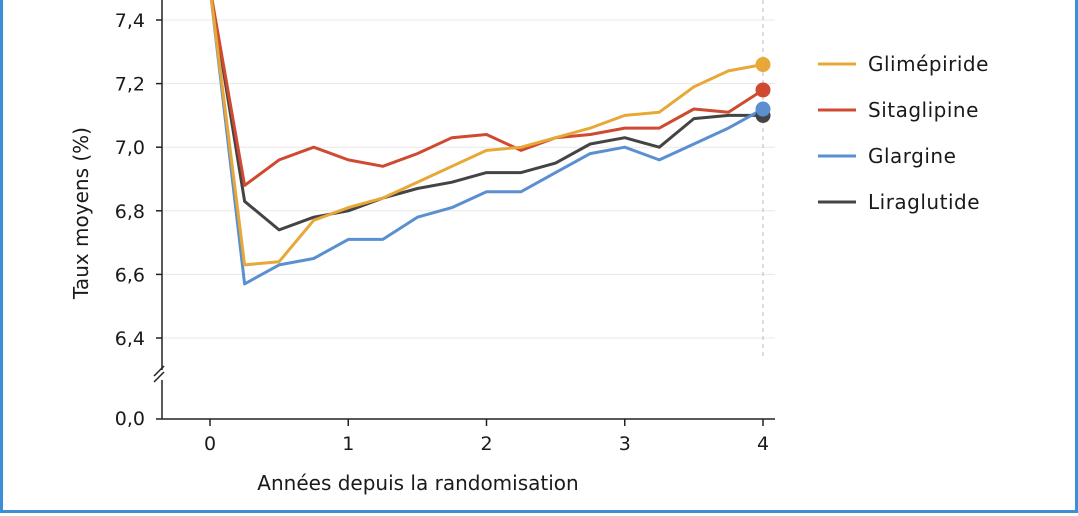  I want to click on y-tick-label: 7,2, so click(130, 85).